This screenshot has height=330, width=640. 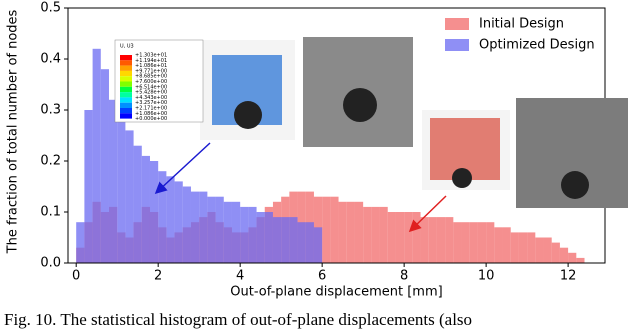 I want to click on colorbar-label: +6.514e+00, so click(x=151, y=87).